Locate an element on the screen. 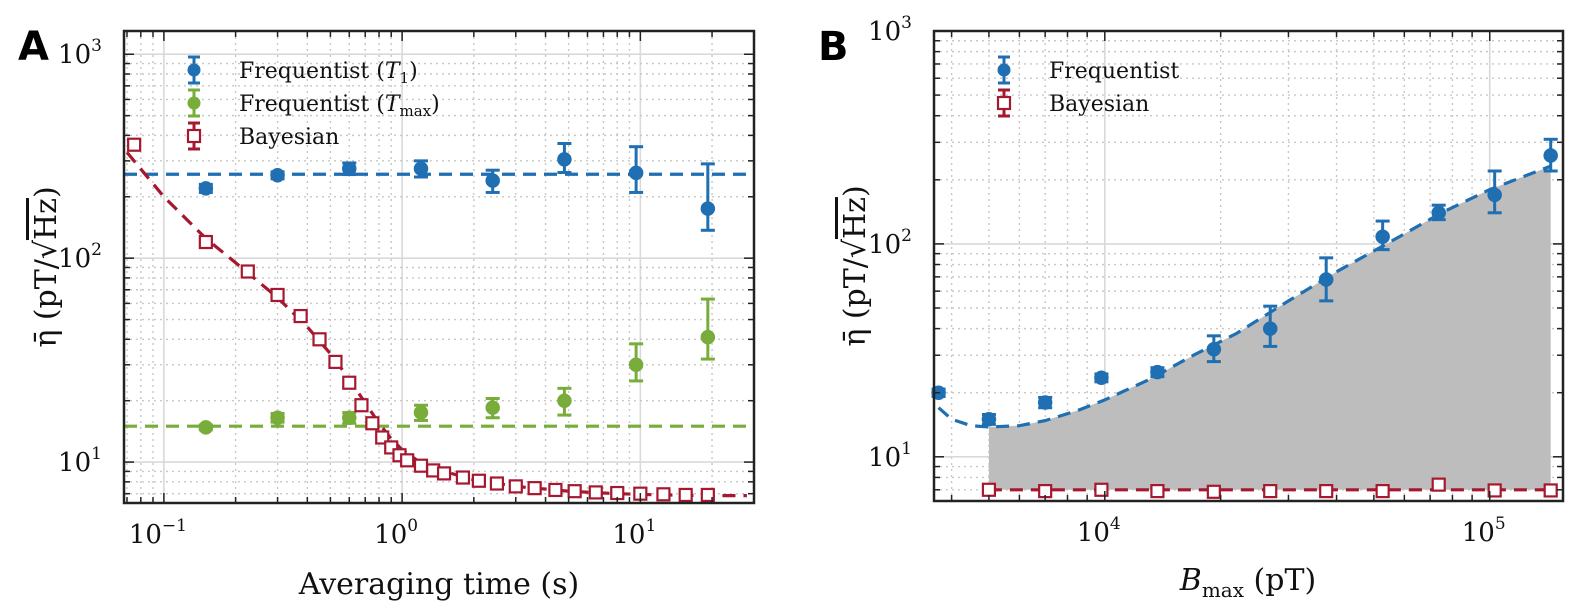  x-tick-label: 10⁰ is located at coordinates (396, 533).